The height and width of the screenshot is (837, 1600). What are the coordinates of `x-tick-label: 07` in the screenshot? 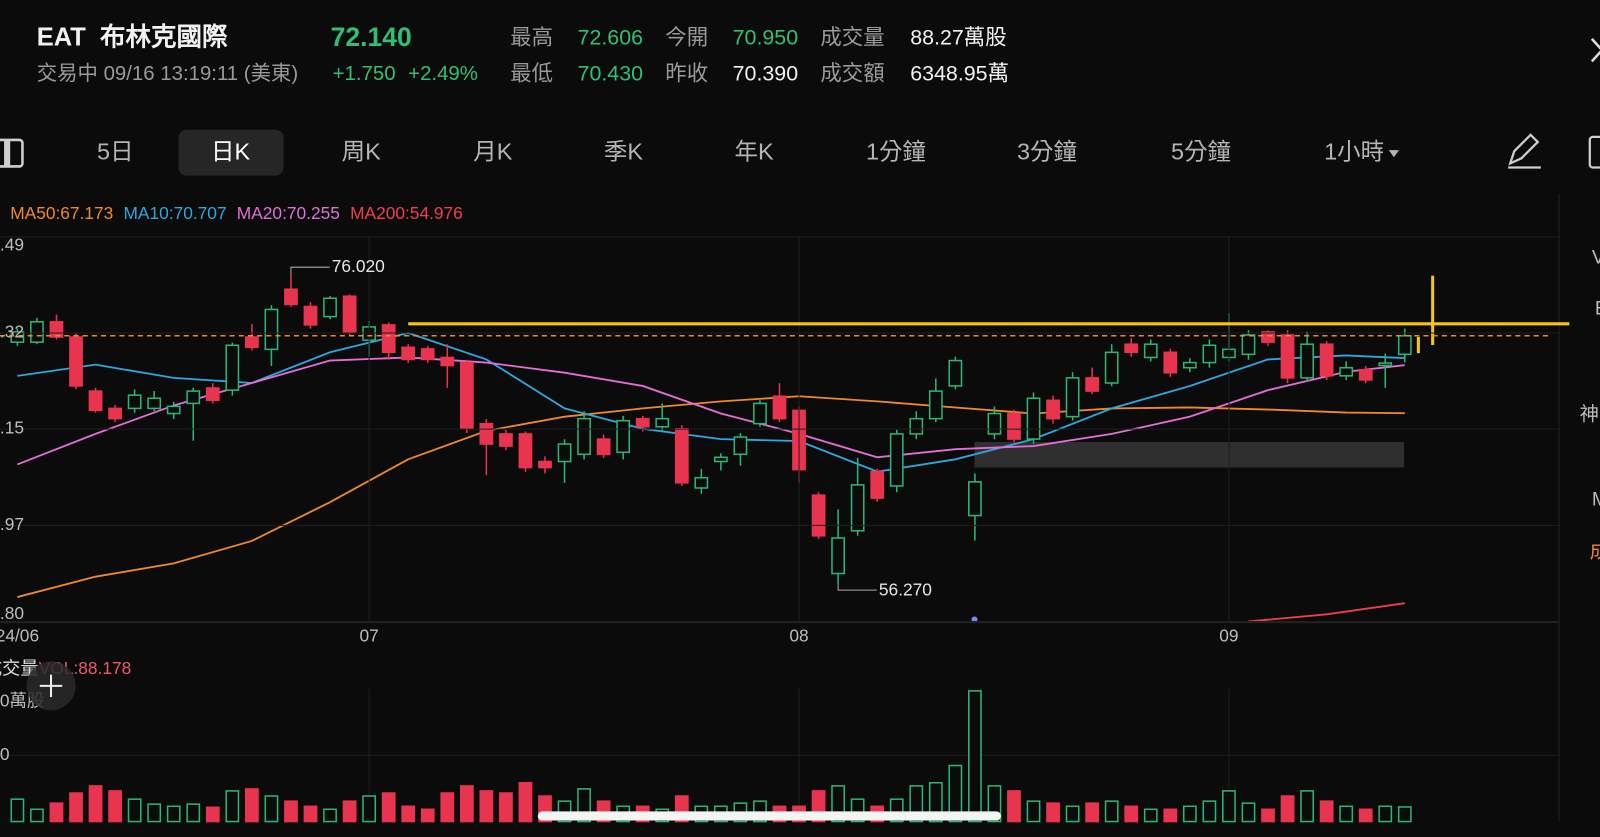 It's located at (368, 635).